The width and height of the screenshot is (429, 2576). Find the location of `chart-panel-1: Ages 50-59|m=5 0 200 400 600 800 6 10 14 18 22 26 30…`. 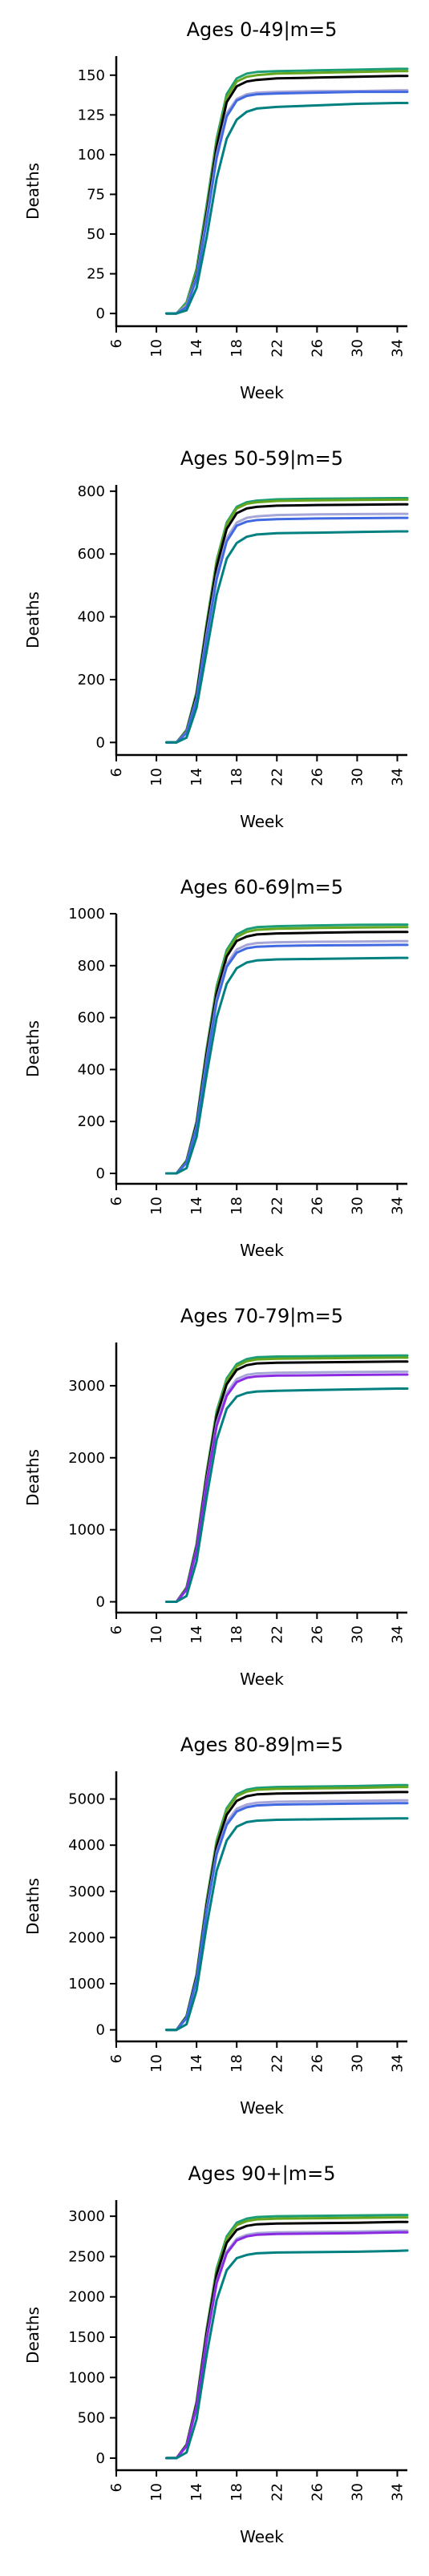

chart-panel-1: Ages 50-59|m=5 0 200 400 600 800 6 10 14 18 22 26 30… is located at coordinates (216, 639).